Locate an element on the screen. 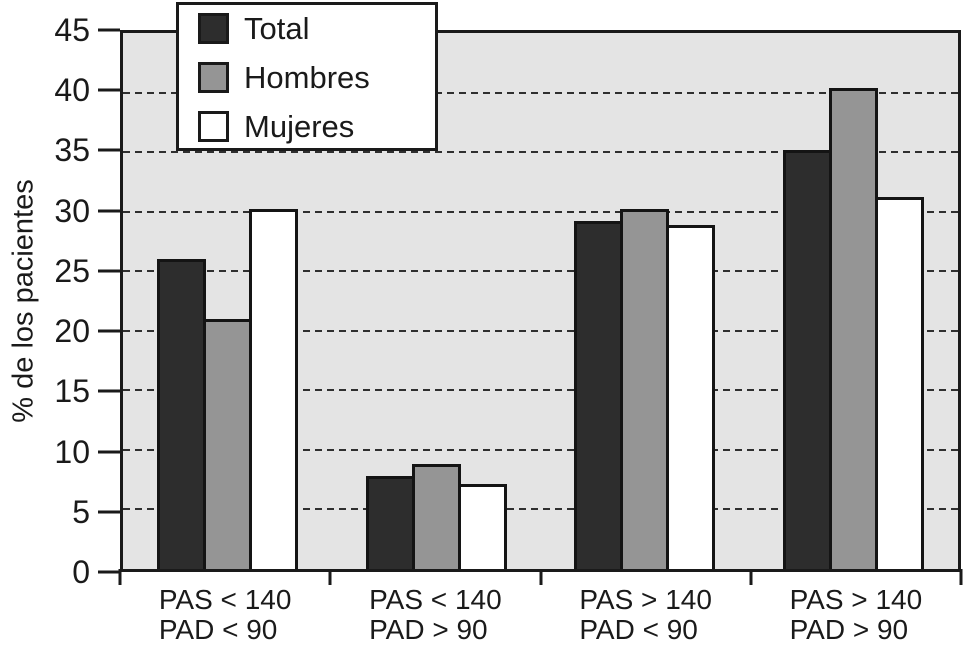  x-label-2-line-2: PAD > 90 is located at coordinates (428, 630).